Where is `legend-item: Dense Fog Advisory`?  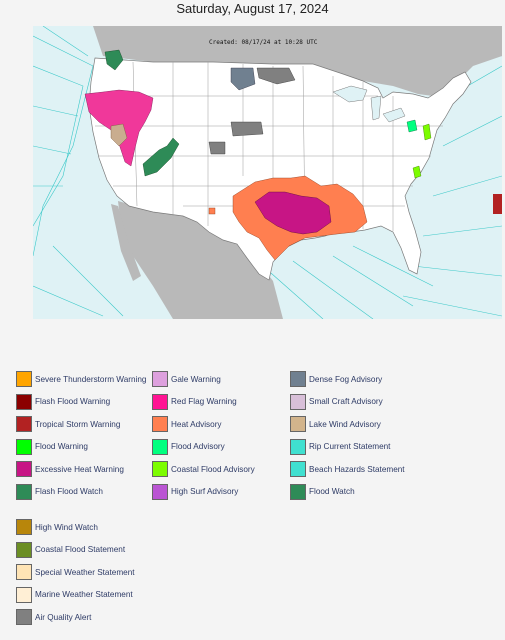
legend-item: Dense Fog Advisory is located at coordinates (347, 379).